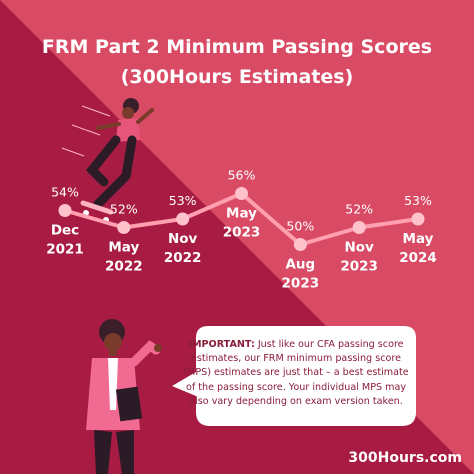  I want to click on category-label-month: Dec, so click(65, 231).